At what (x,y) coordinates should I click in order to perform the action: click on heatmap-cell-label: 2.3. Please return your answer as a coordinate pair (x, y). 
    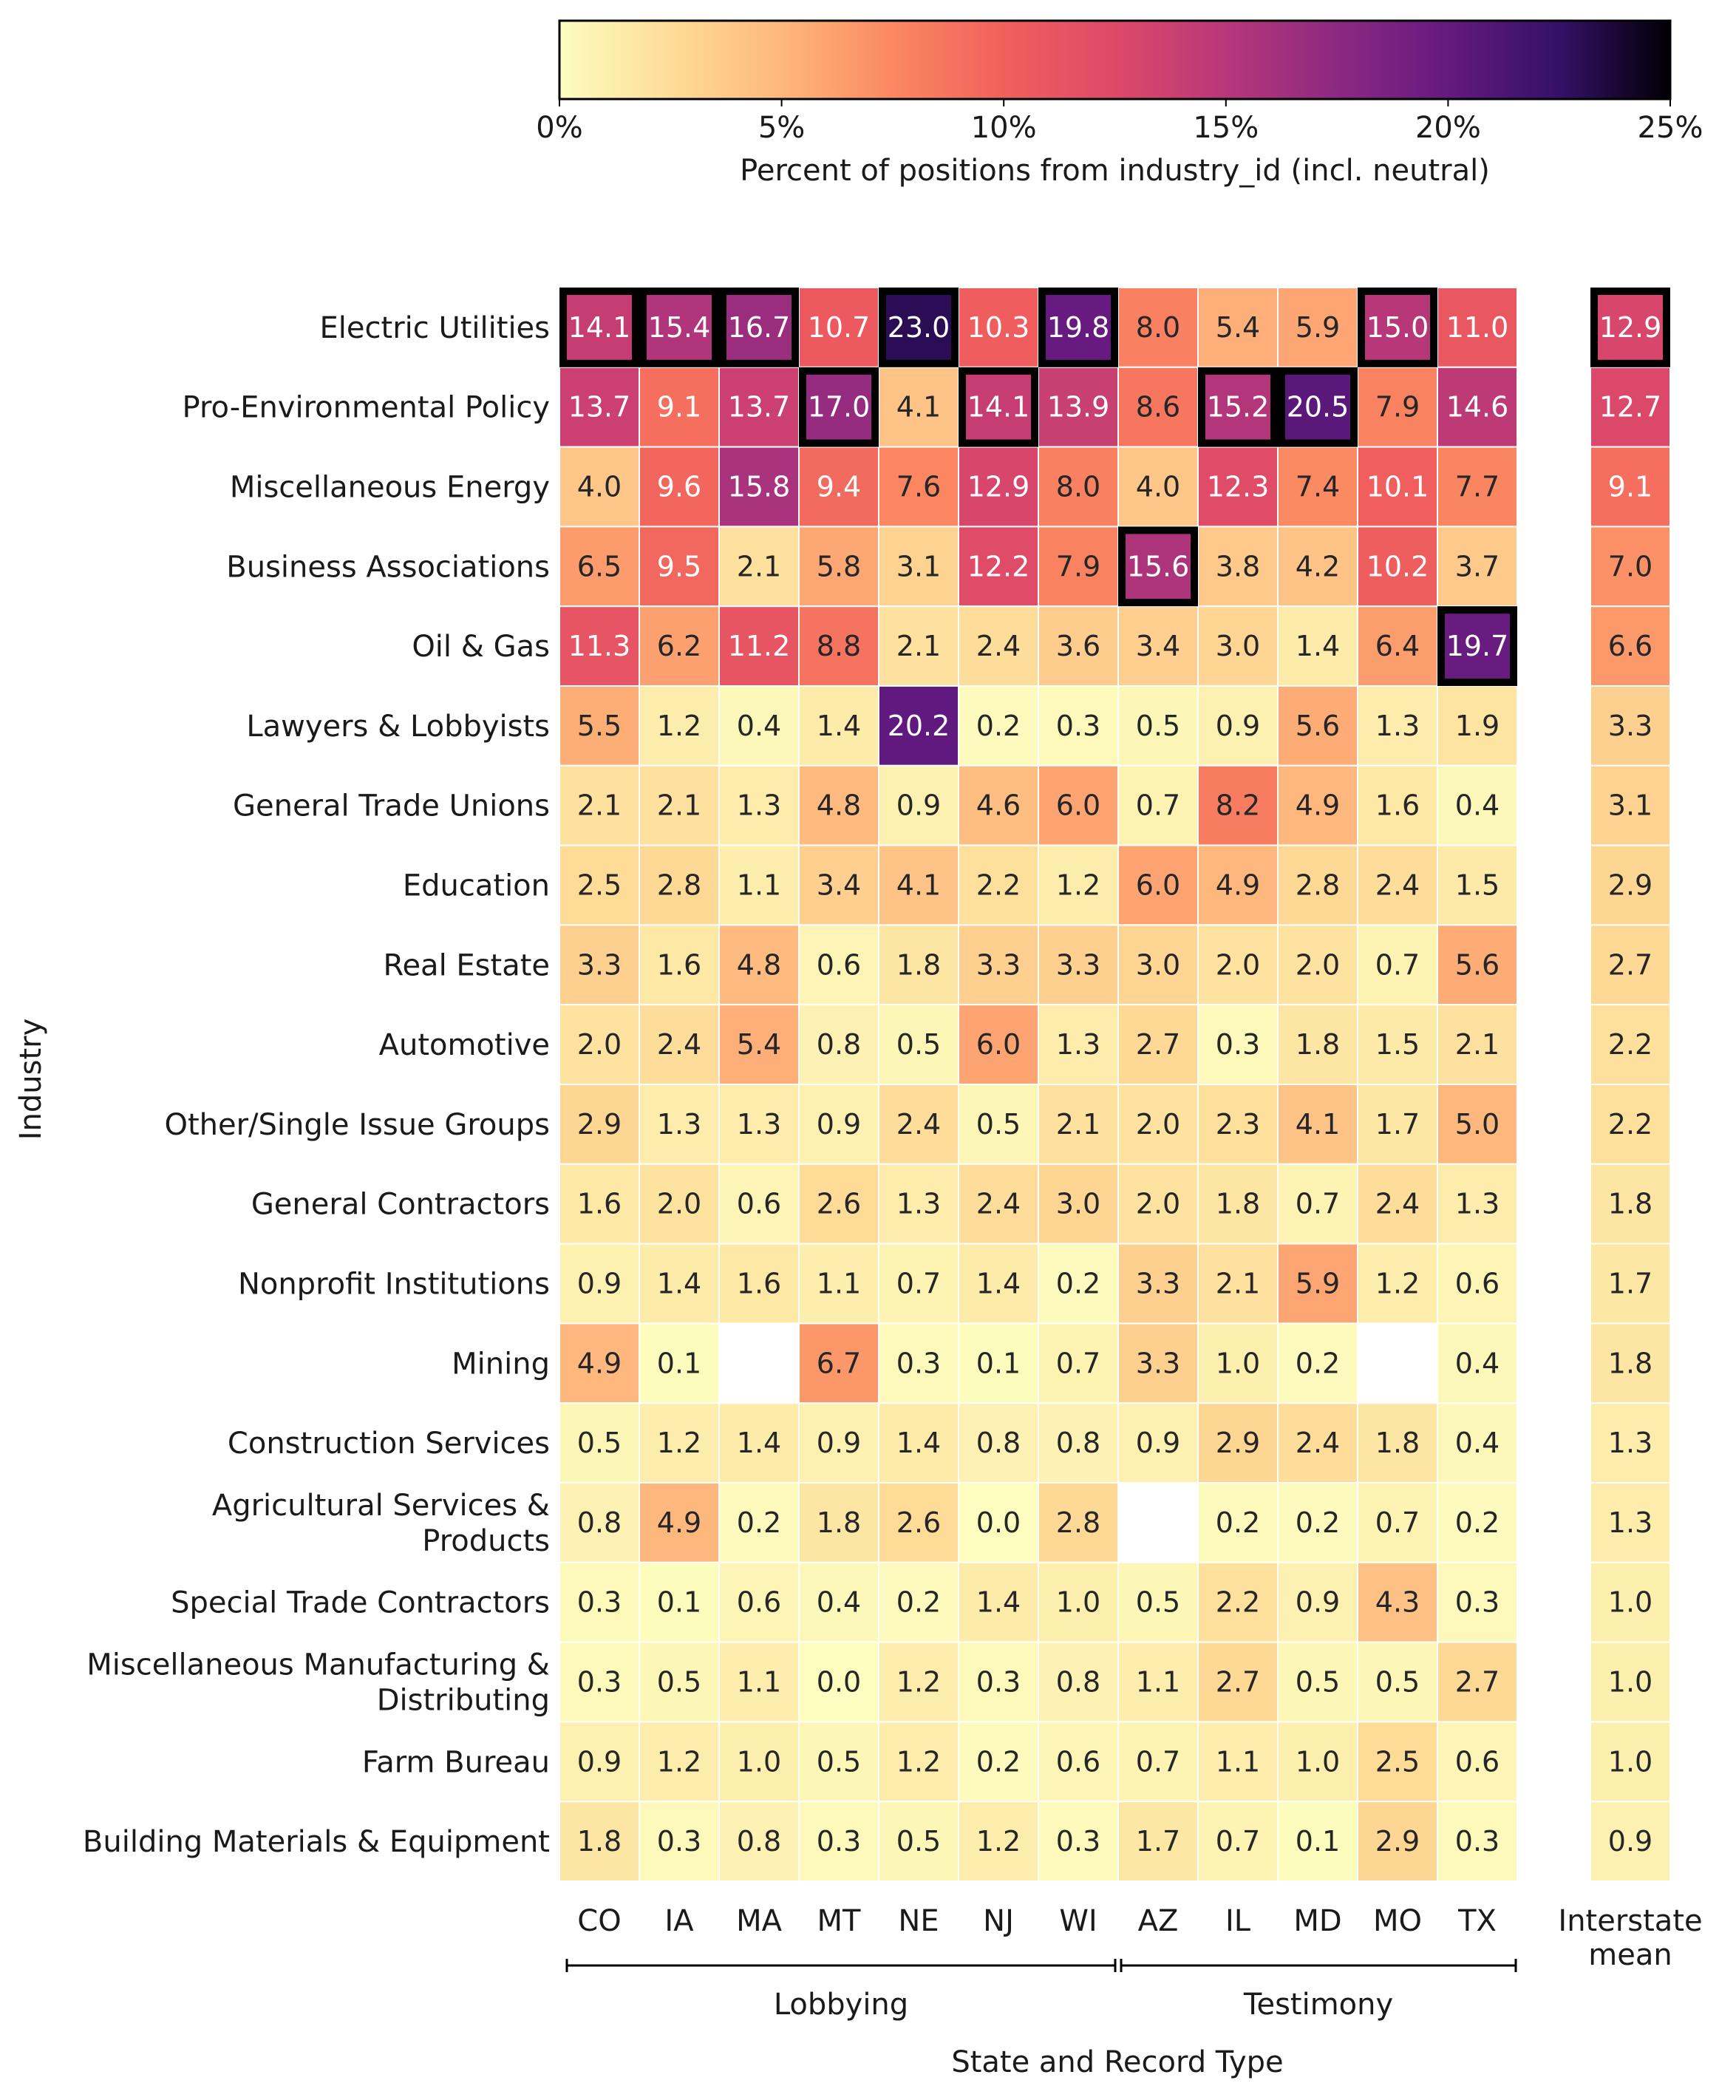
    Looking at the image, I should click on (1238, 1124).